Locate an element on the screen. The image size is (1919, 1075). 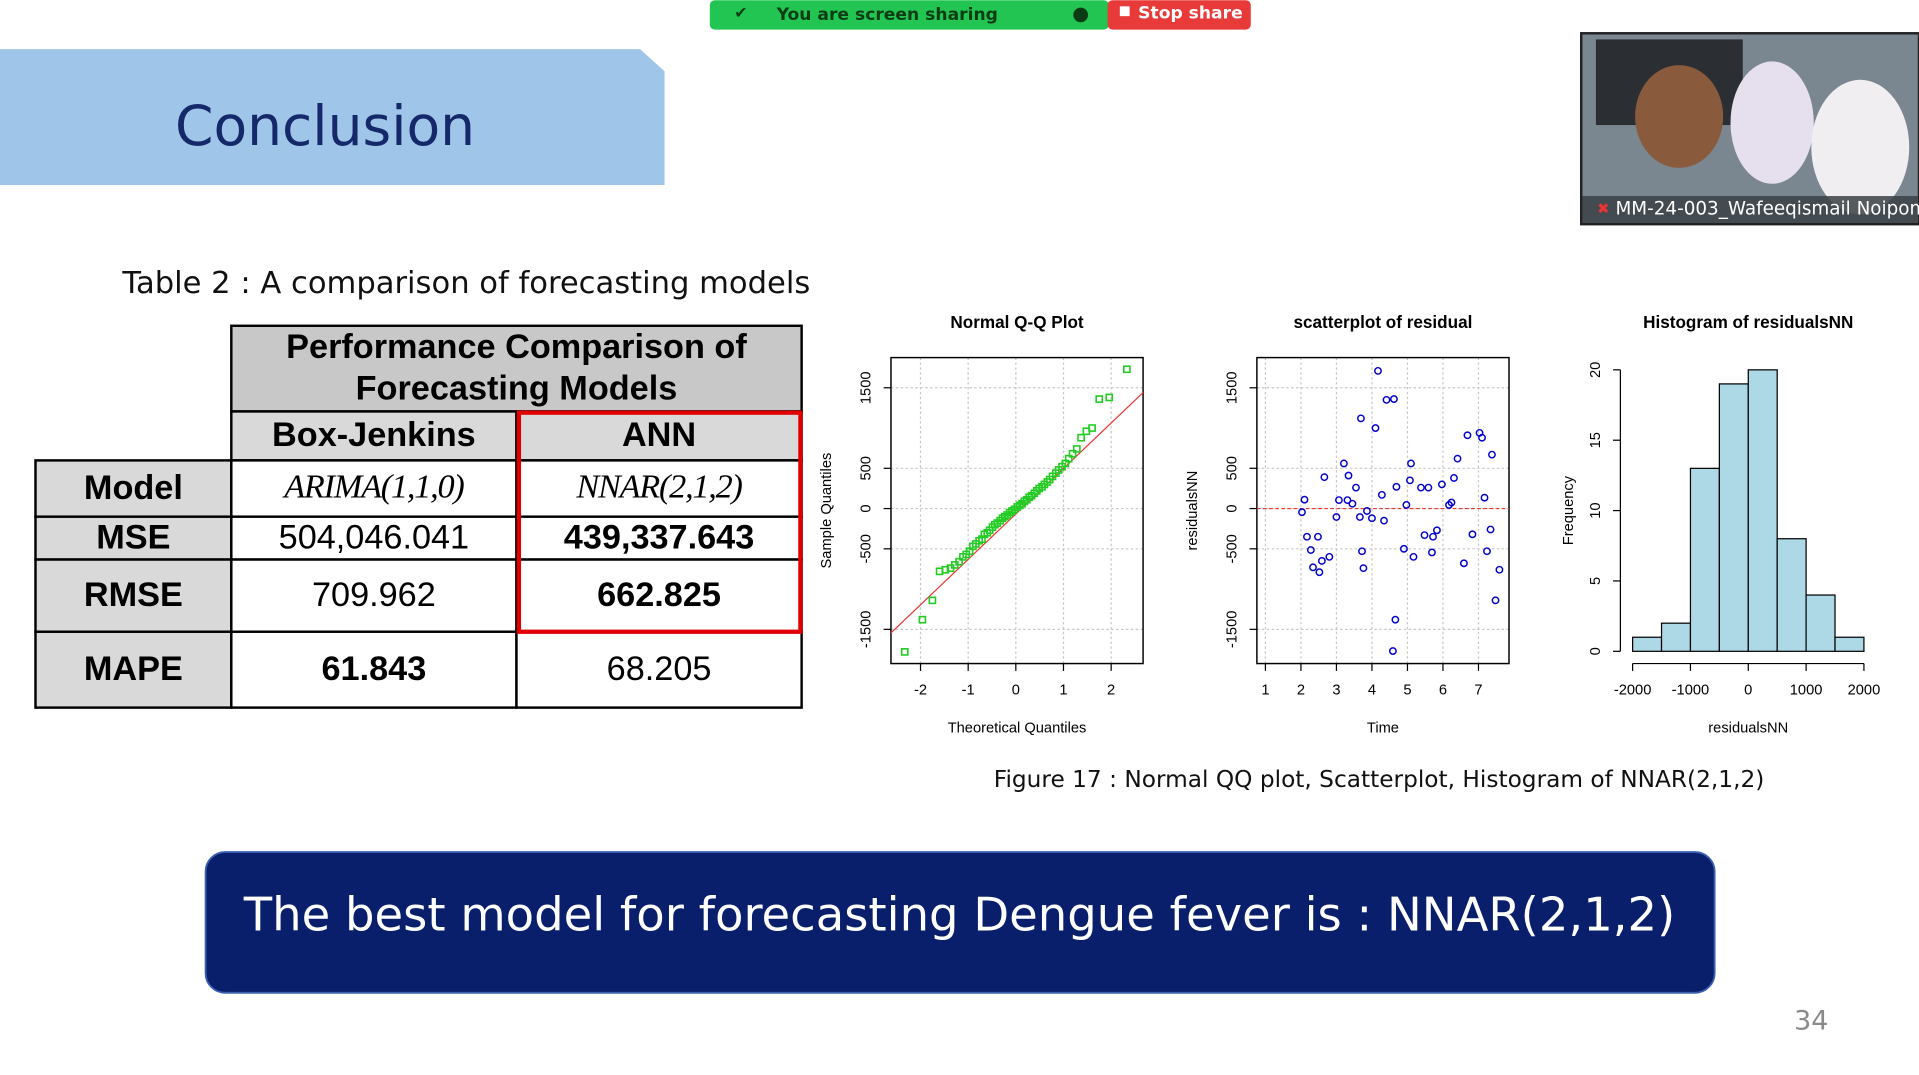
column-header: Box-Jenkins is located at coordinates (374, 435).